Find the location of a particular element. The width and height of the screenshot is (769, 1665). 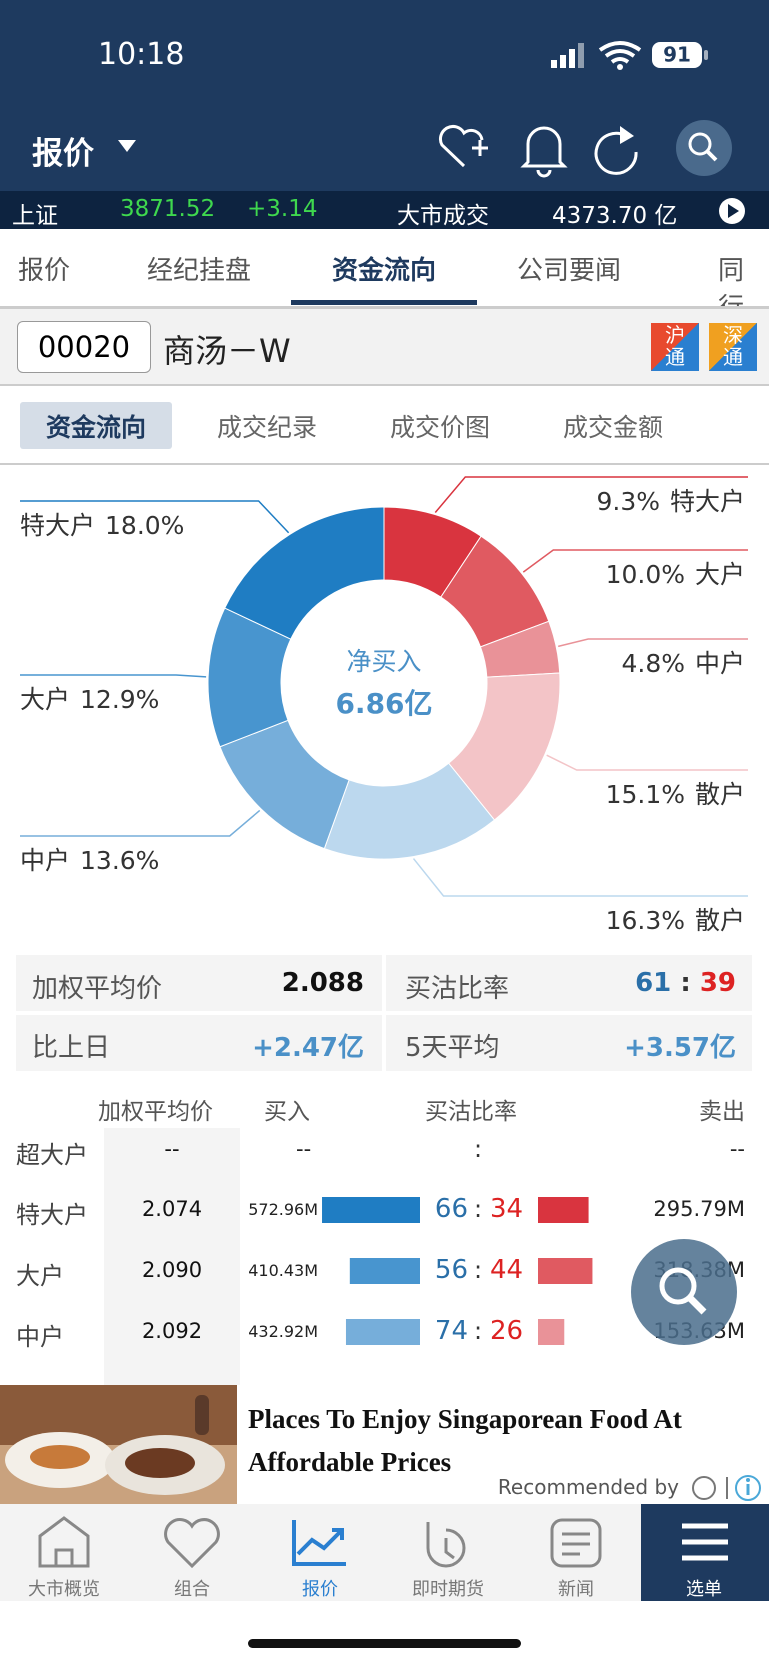

tab: 资金流向 is located at coordinates (384, 271).